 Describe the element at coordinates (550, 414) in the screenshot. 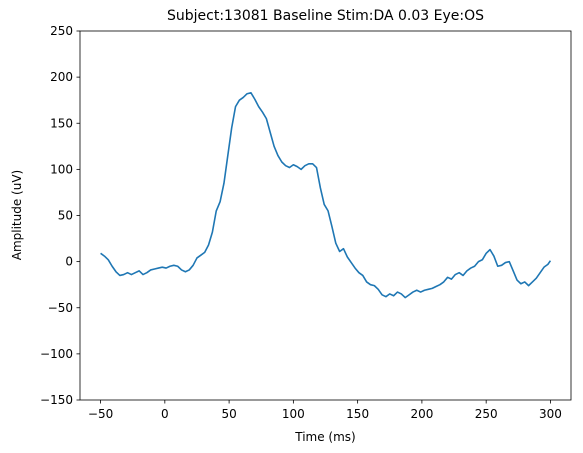

I see `x-tick-label: 300` at that location.